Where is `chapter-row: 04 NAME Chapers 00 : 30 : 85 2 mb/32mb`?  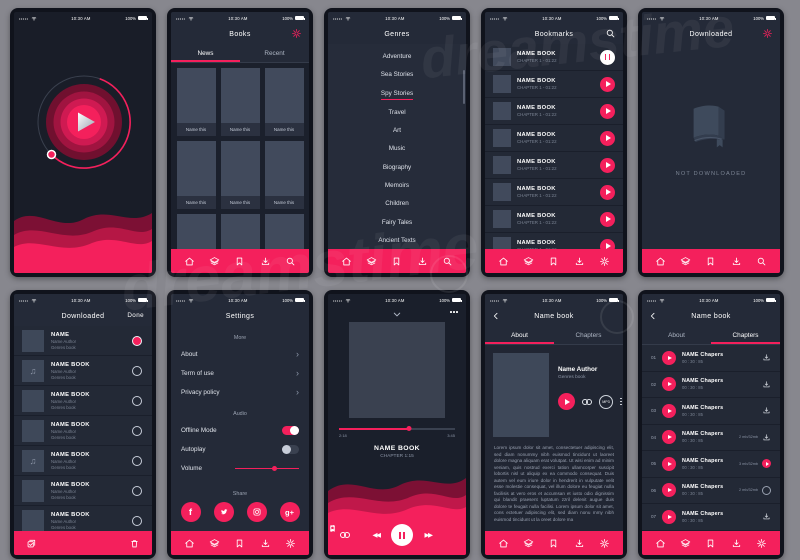
chapter-row: 04 NAME Chapers 00 : 30 : 85 2 mb/32mb is located at coordinates (711, 438).